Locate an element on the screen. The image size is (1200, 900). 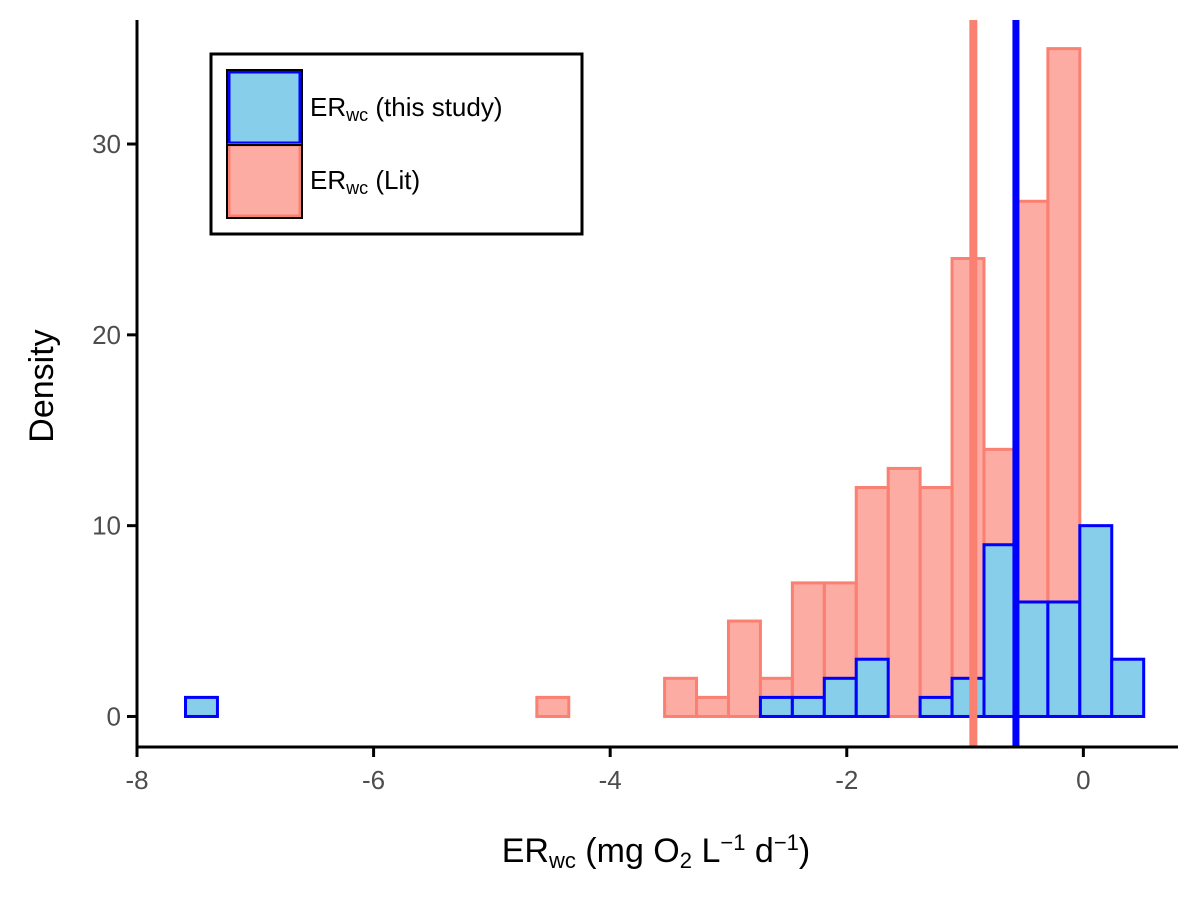
y-tick-label: 20 is located at coordinates (106, 335).